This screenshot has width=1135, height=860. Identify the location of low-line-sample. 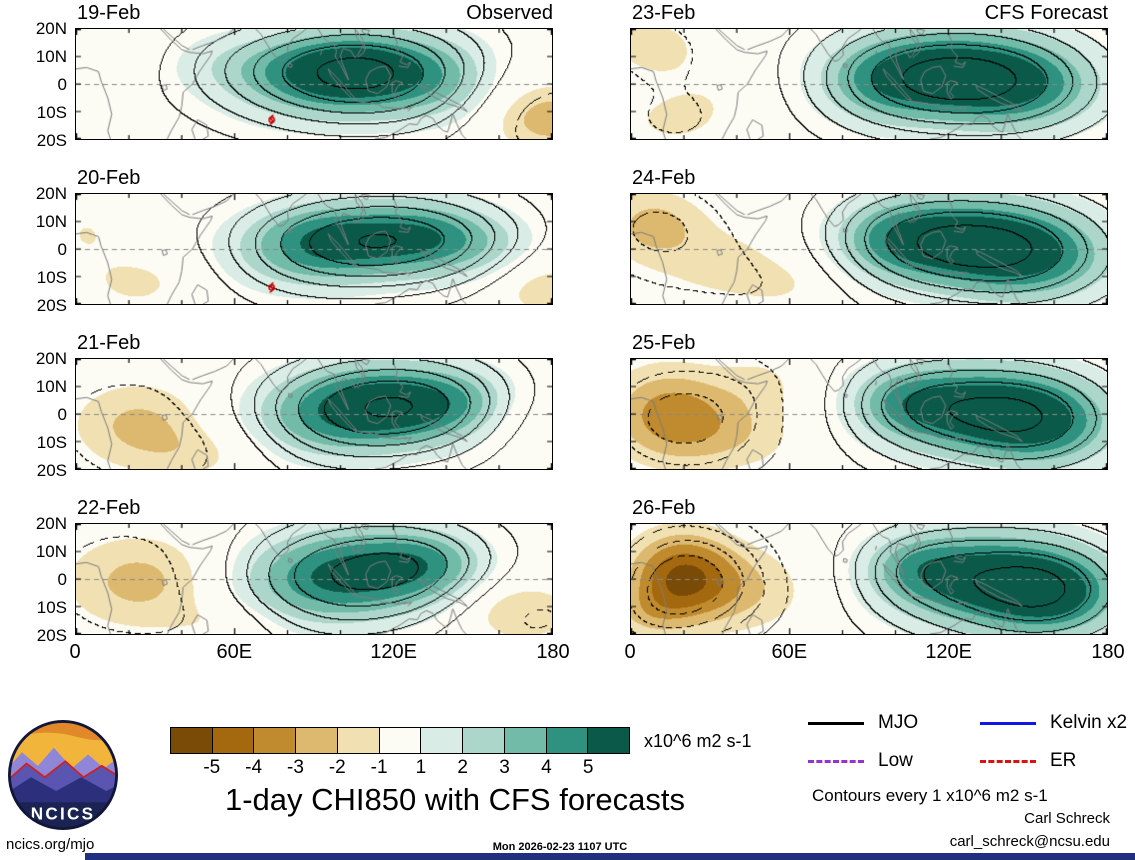
(836, 761).